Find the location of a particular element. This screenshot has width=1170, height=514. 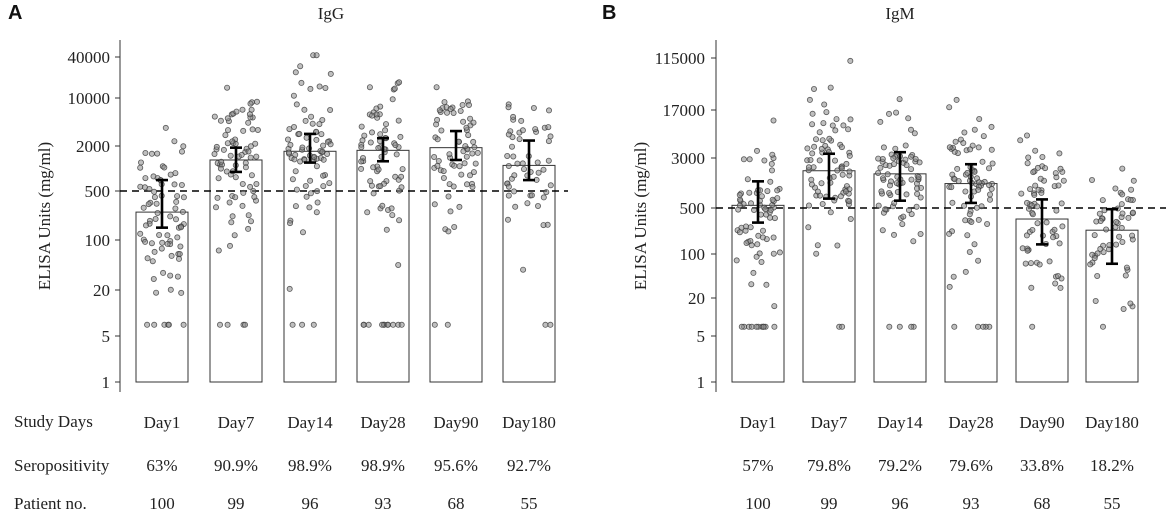

y-tick-label: 1 is located at coordinates (106, 382).